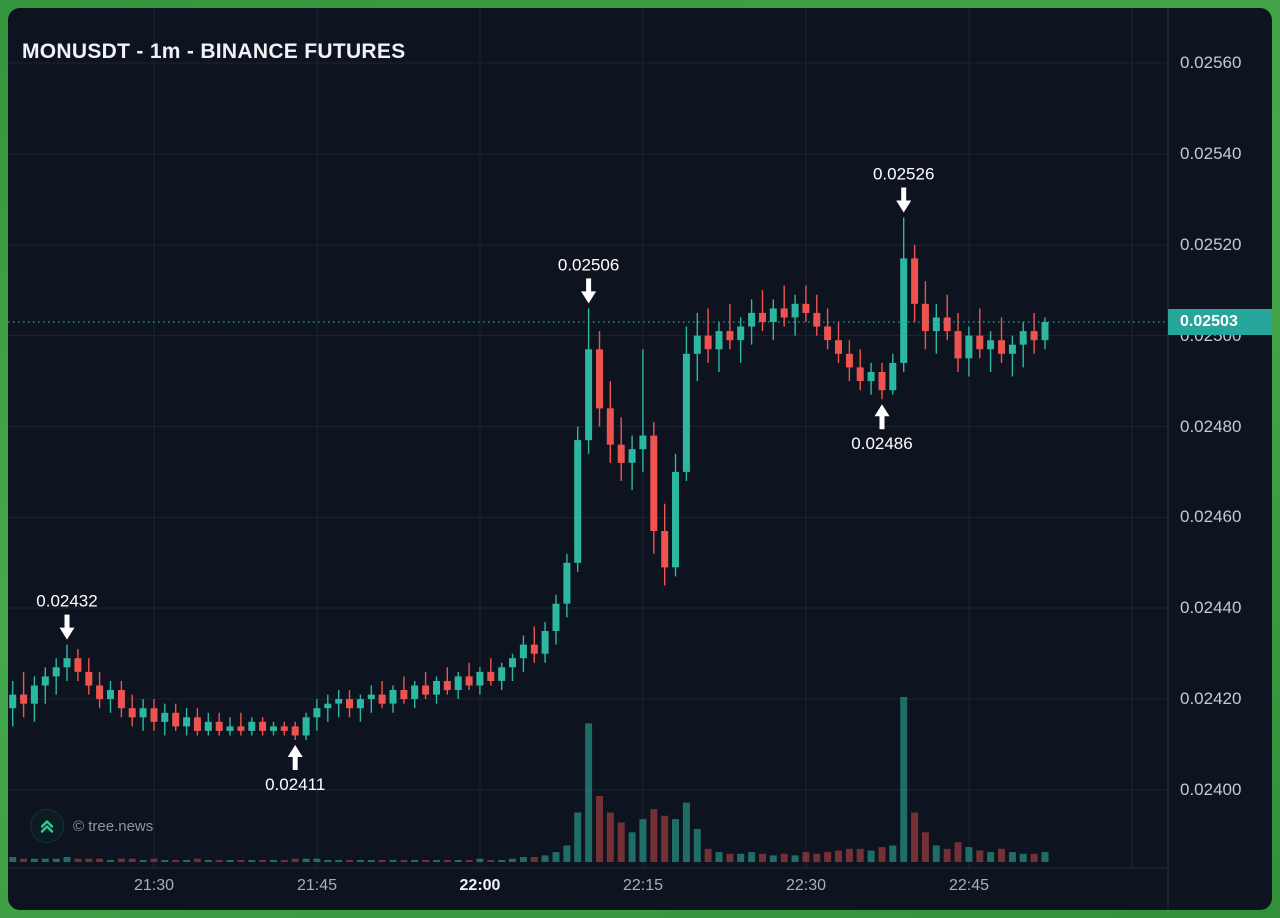 This screenshot has height=918, width=1280. Describe the element at coordinates (588, 889) in the screenshot. I see `time-axis: 21:30 21:45 22:00 22:15 22:30 22:45` at that location.